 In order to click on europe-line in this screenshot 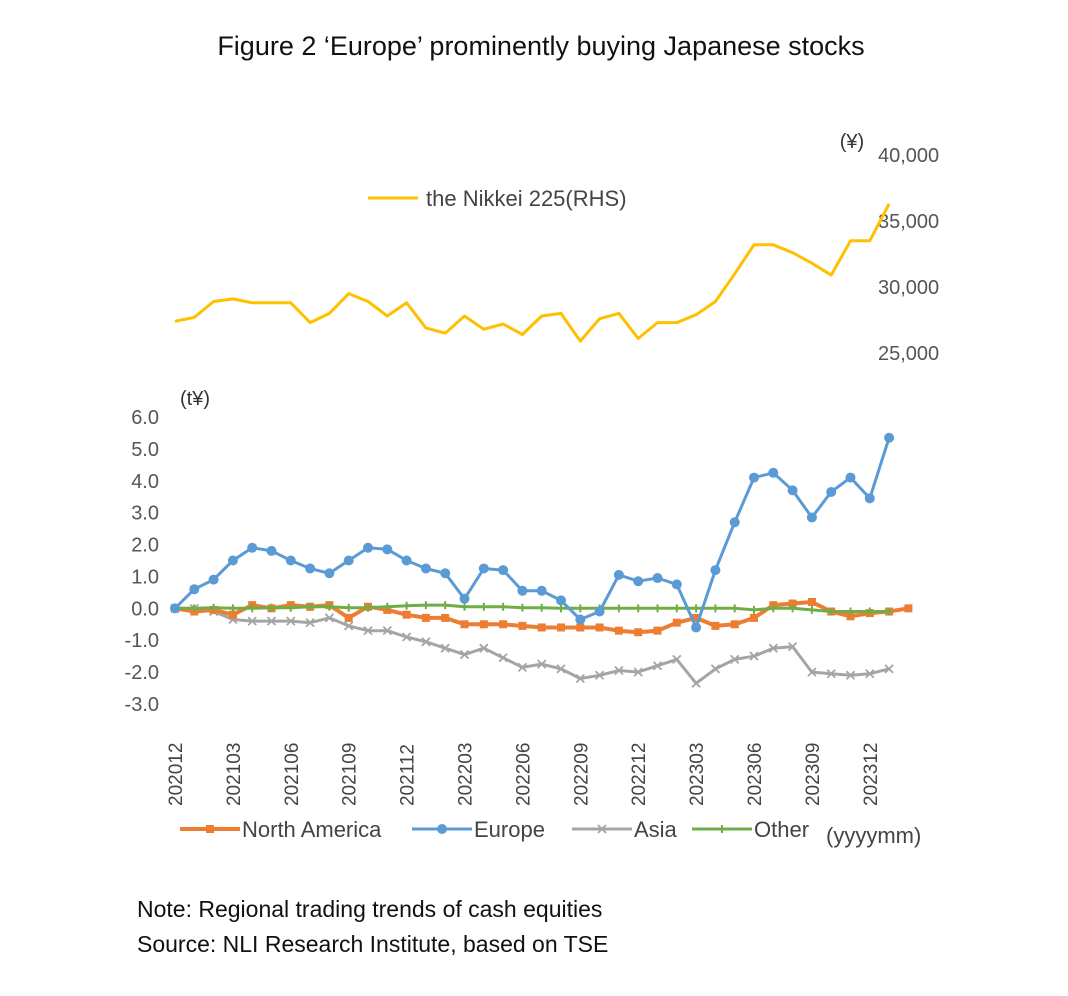, I will do `click(532, 533)`.